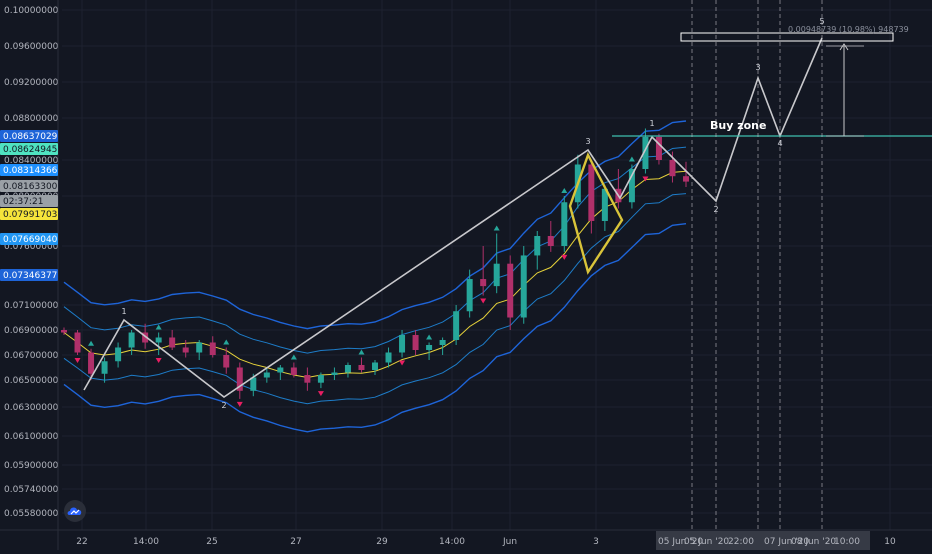  What do you see at coordinates (31, 514) in the screenshot?
I see `price-tick-label: 0.05580000` at bounding box center [31, 514].